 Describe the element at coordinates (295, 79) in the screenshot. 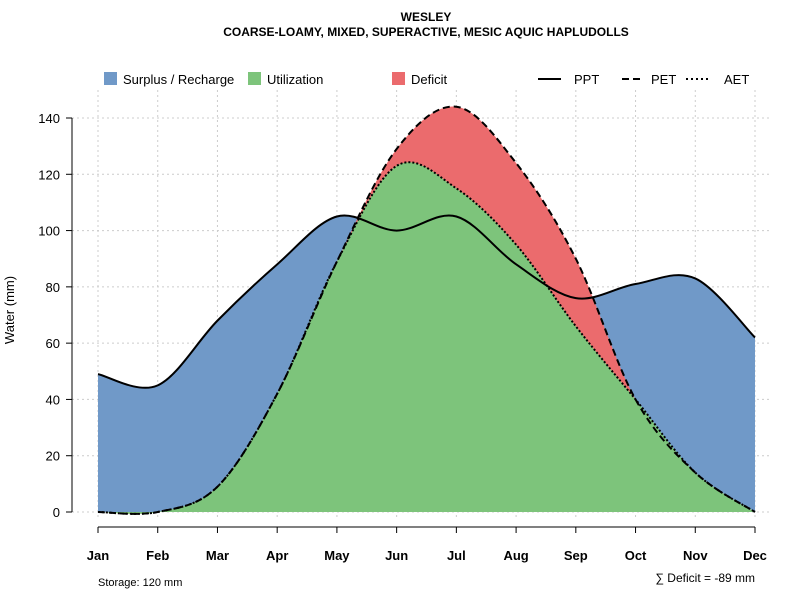

I see `legend-label-utilization: Utilization` at that location.